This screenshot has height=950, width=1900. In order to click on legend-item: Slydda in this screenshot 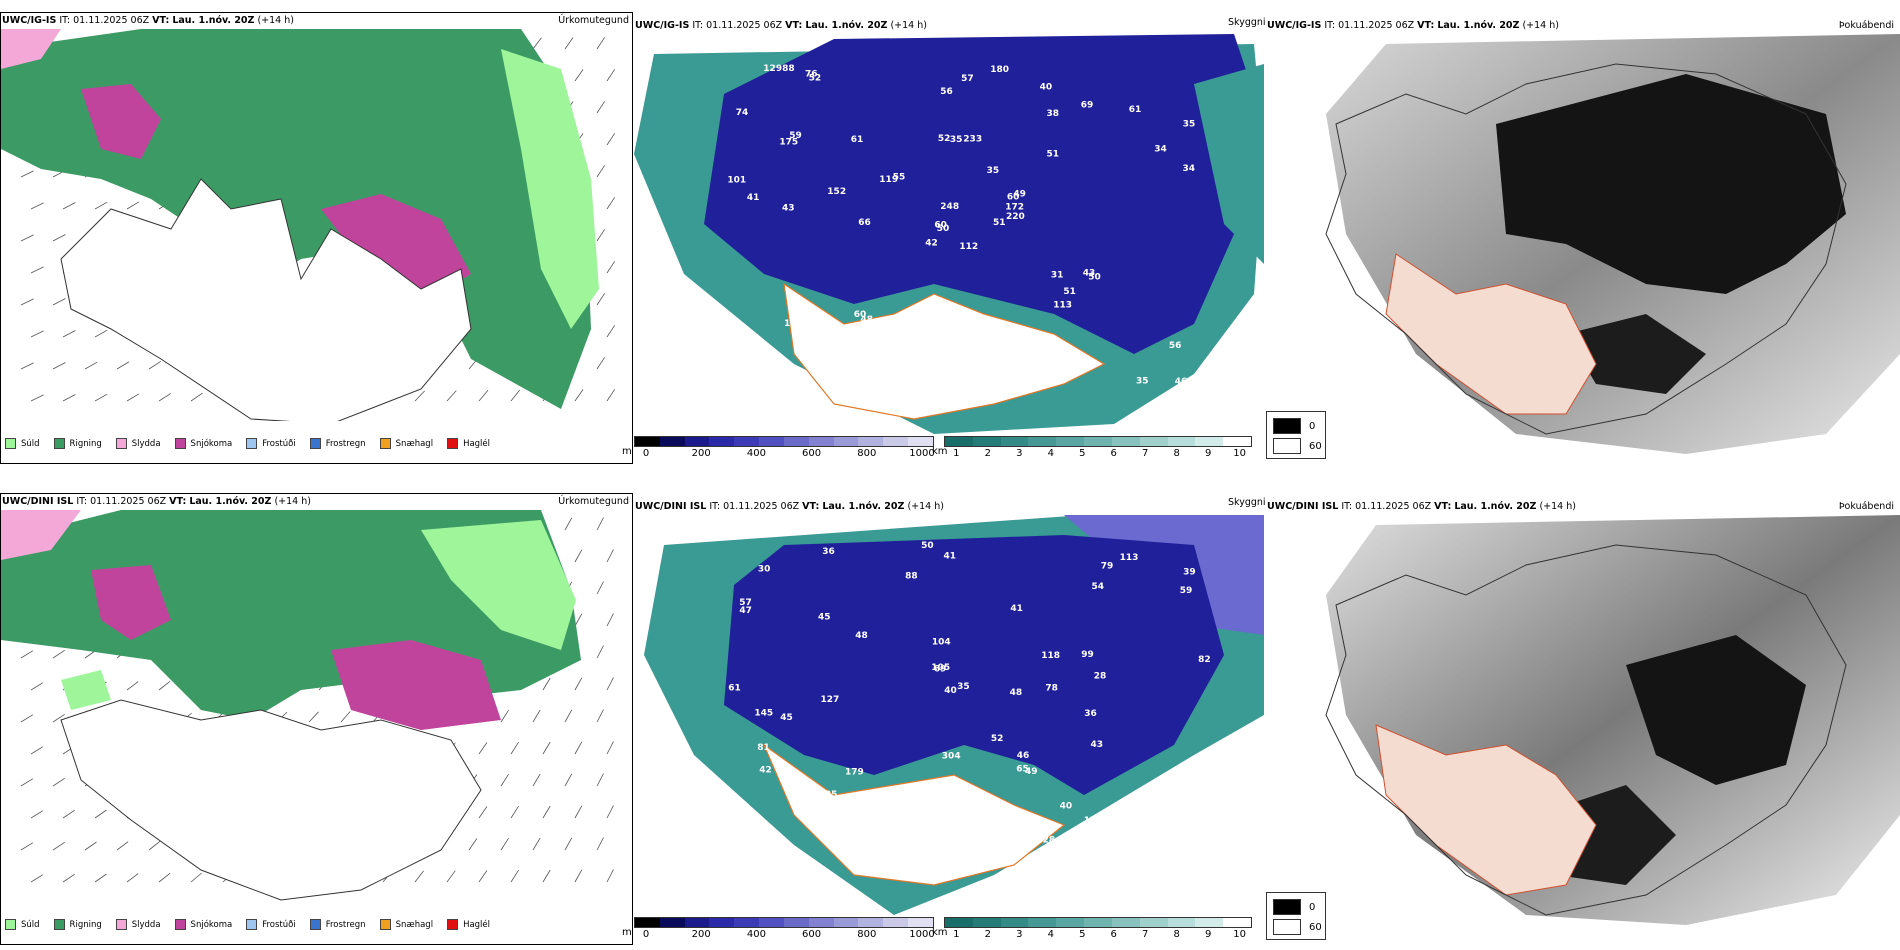, I will do `click(138, 924)`.